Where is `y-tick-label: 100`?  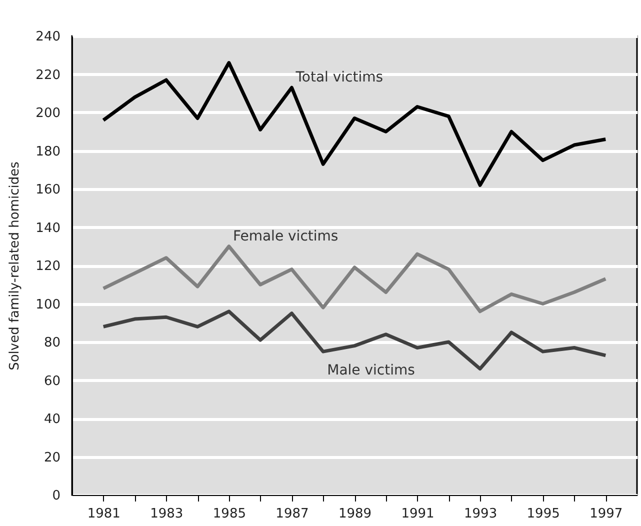 y-tick-label: 100 is located at coordinates (48, 304).